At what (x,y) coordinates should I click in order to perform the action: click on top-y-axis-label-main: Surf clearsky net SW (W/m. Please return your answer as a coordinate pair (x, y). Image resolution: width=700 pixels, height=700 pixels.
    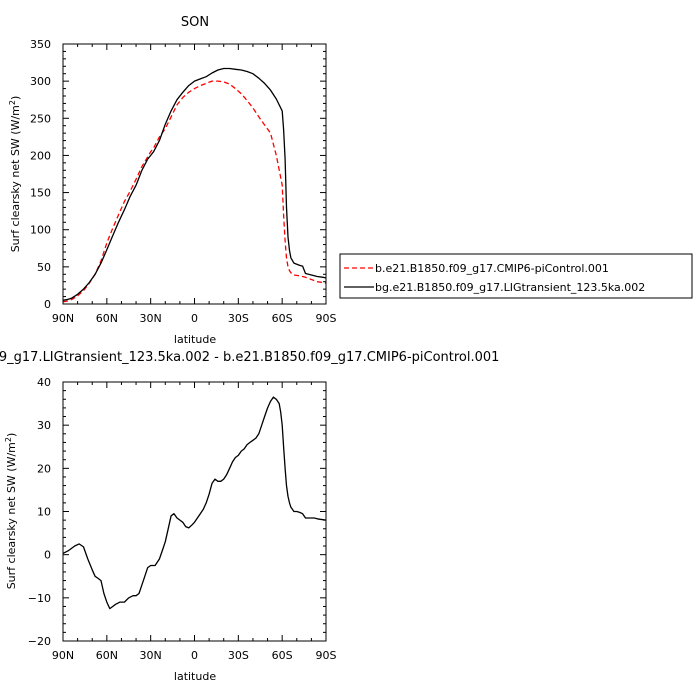
    Looking at the image, I should click on (15, 178).